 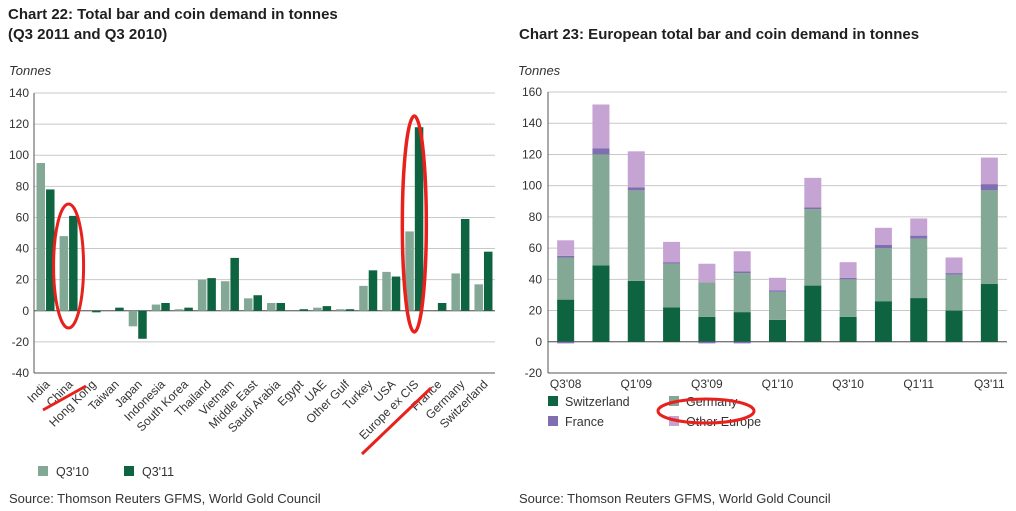 What do you see at coordinates (597, 402) in the screenshot?
I see `legend-label-switzerland: Switzerland` at bounding box center [597, 402].